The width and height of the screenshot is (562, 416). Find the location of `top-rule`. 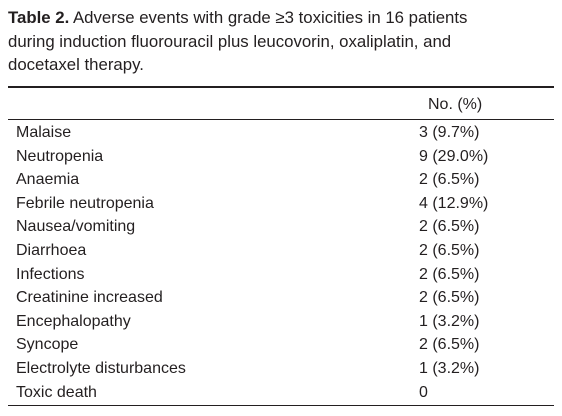

top-rule is located at coordinates (281, 87).